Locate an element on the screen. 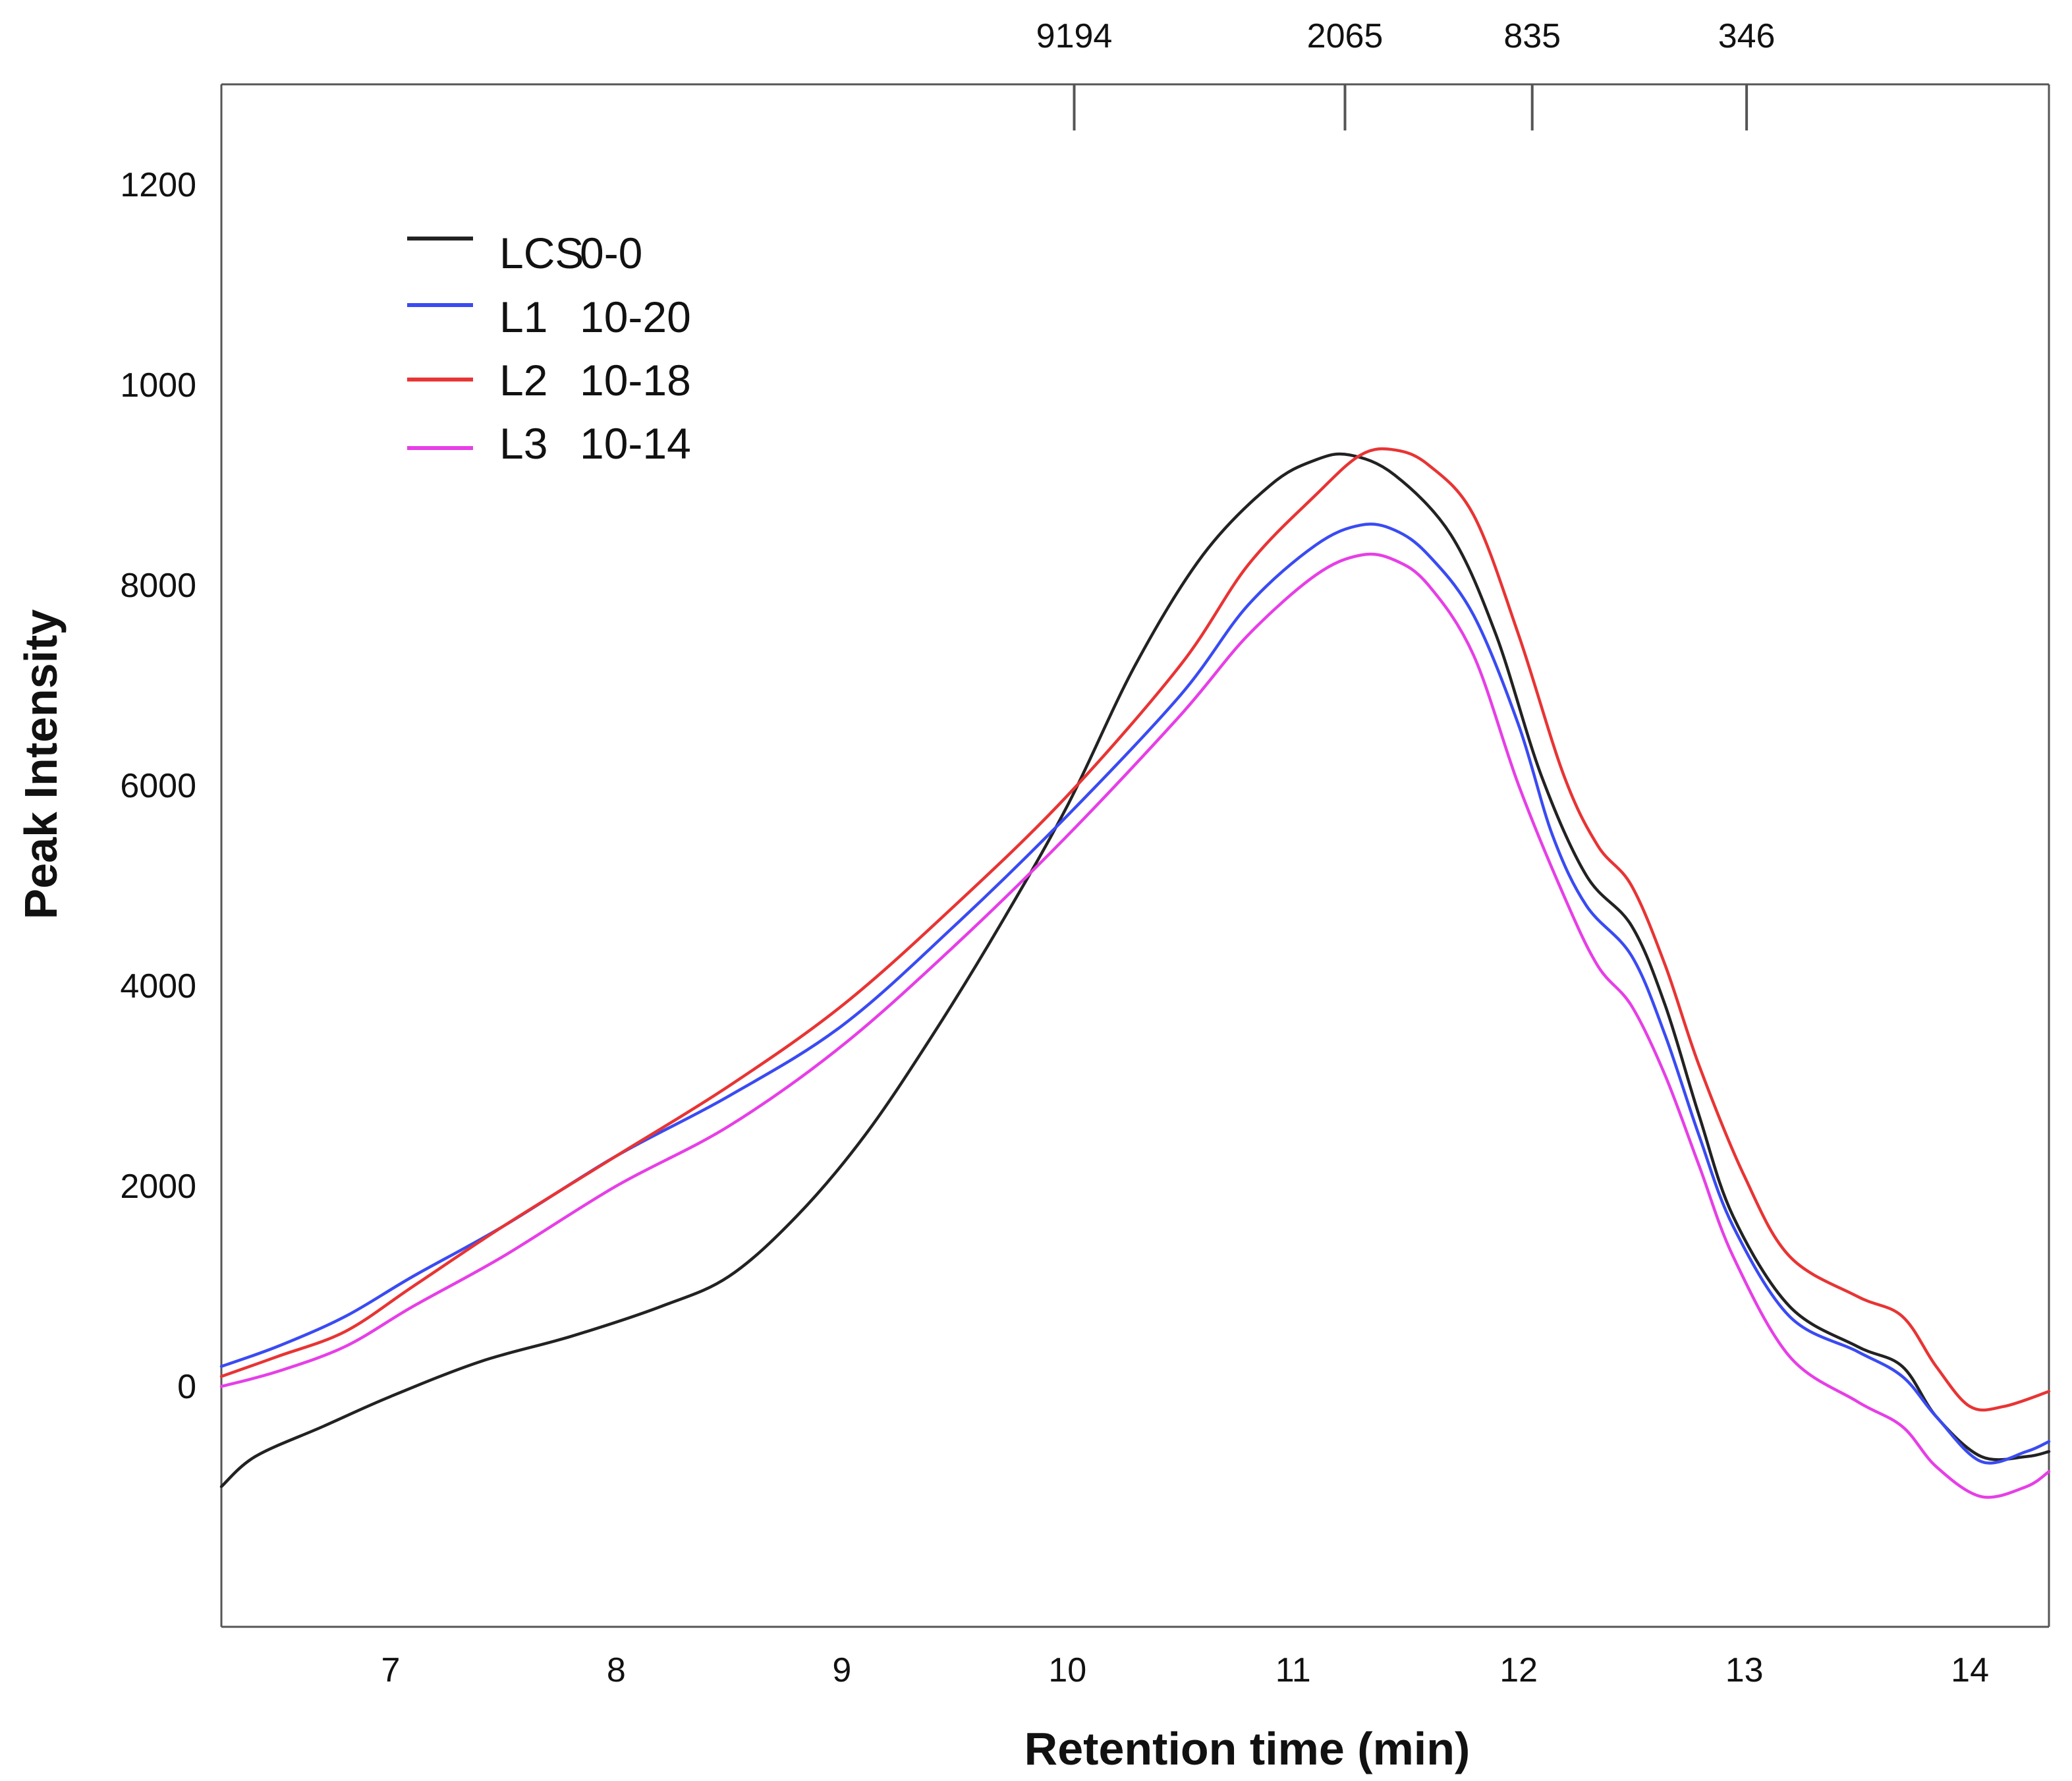  y-tick-labels: 1200 1000 8000 6000 4000 2000 0 is located at coordinates (158, 786).